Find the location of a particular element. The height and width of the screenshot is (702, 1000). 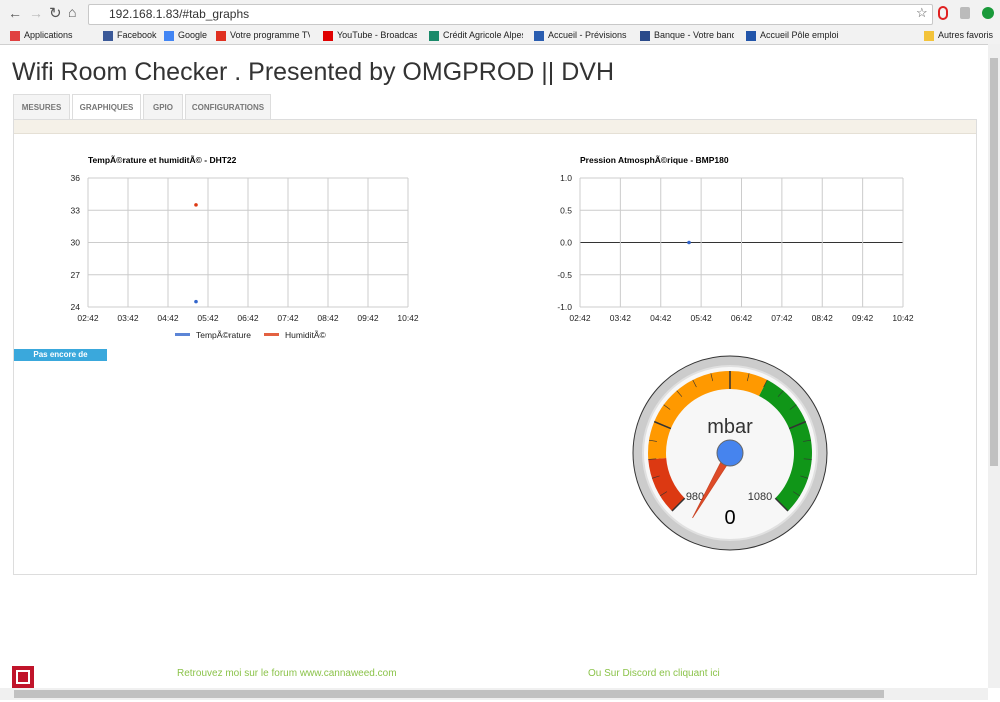

gauge-units: mbar is located at coordinates (730, 427).